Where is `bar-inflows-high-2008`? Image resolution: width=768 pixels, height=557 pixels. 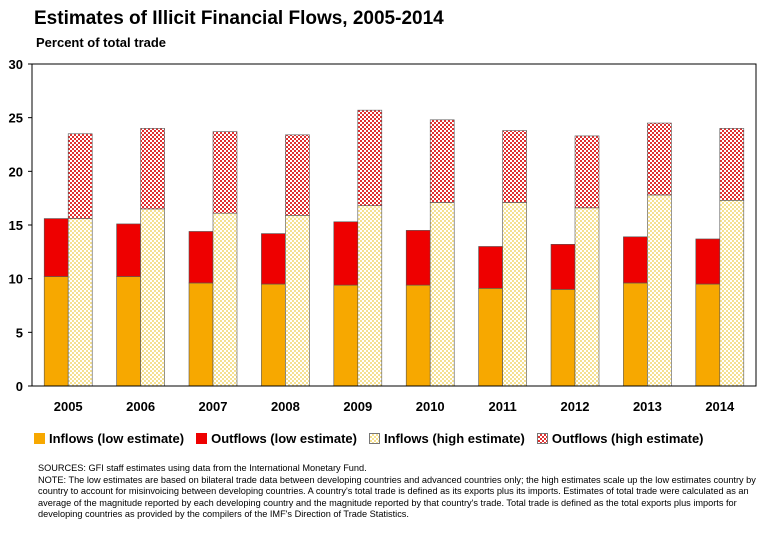 bar-inflows-high-2008 is located at coordinates (297, 301).